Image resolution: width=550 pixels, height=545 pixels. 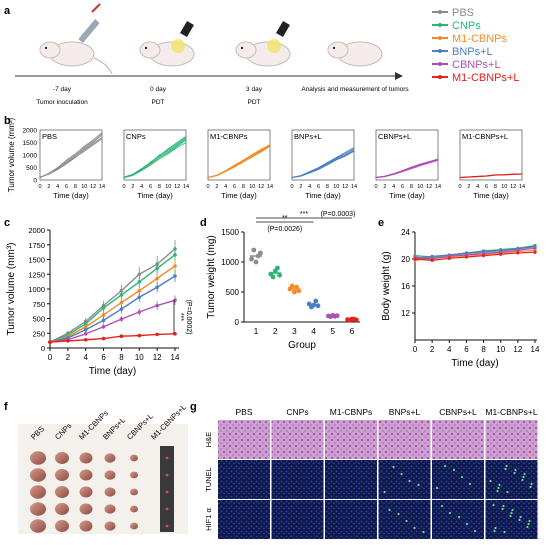 What do you see at coordinates (43, 348) in the screenshot?
I see `c-ytick-label: 0` at bounding box center [43, 348].